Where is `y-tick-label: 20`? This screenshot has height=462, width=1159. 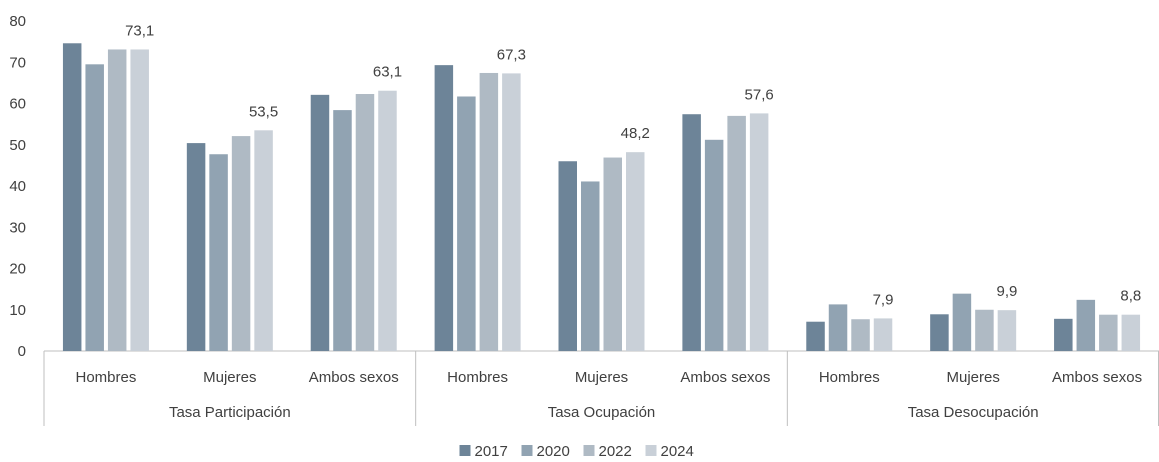 y-tick-label: 20 is located at coordinates (17, 269).